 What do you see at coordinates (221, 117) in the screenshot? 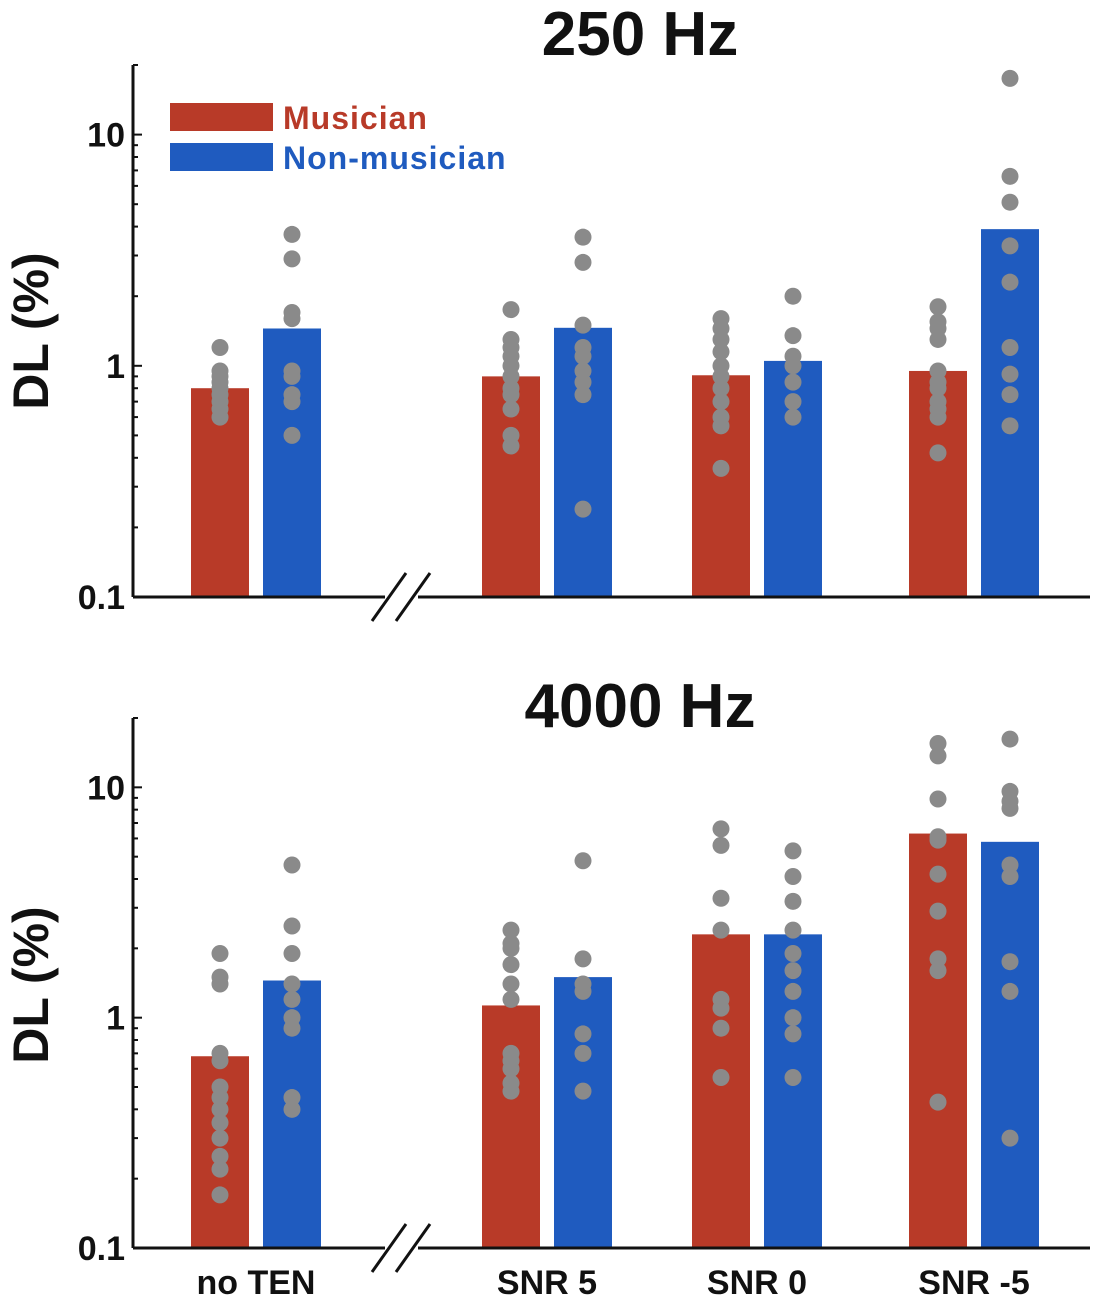
I see `legend-swatch-musician` at bounding box center [221, 117].